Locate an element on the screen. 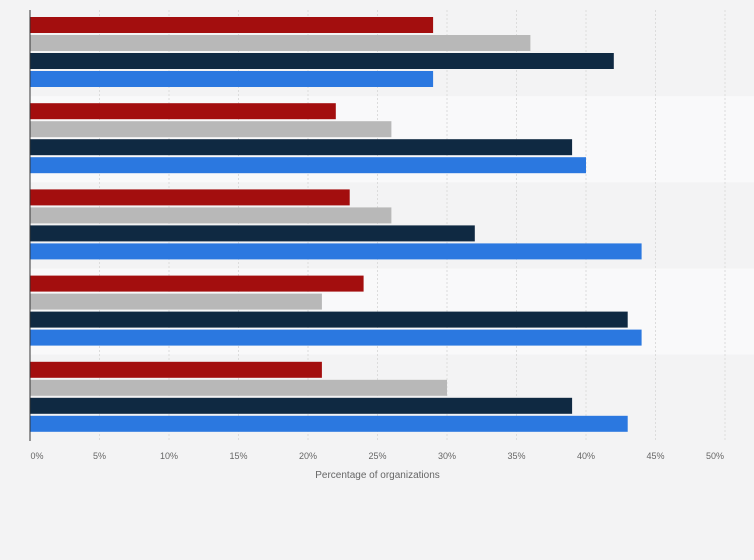  x-tick-label: 15% is located at coordinates (238, 456).